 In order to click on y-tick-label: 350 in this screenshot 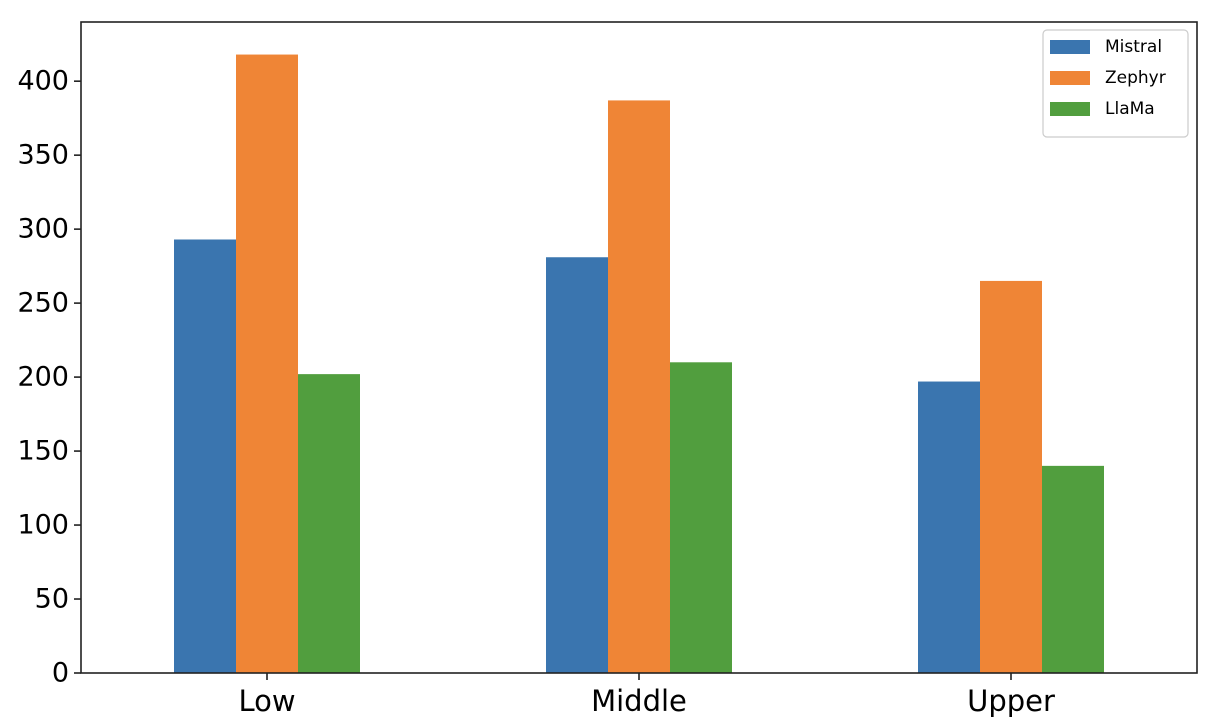, I will do `click(43, 155)`.